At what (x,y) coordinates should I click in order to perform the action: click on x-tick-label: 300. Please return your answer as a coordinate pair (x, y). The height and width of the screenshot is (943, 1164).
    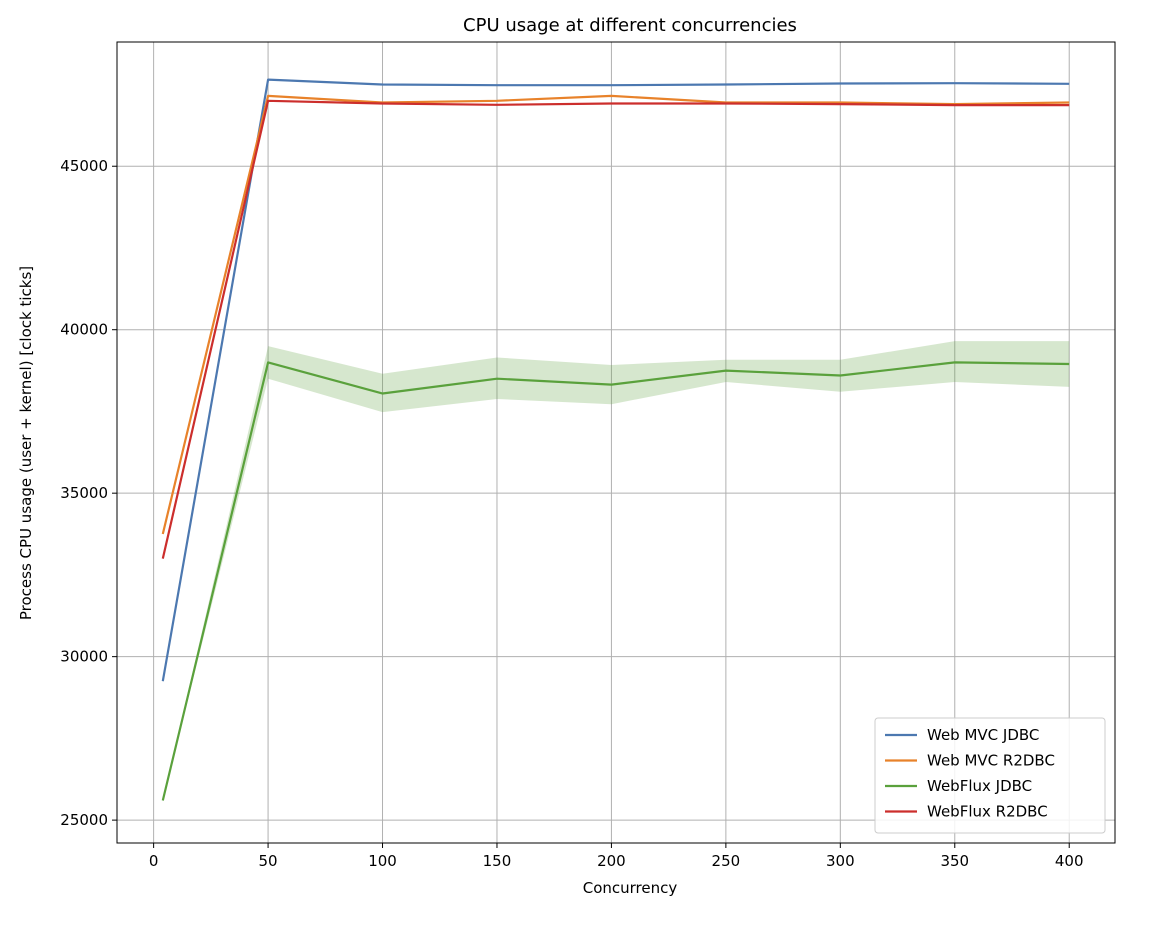
    Looking at the image, I should click on (840, 861).